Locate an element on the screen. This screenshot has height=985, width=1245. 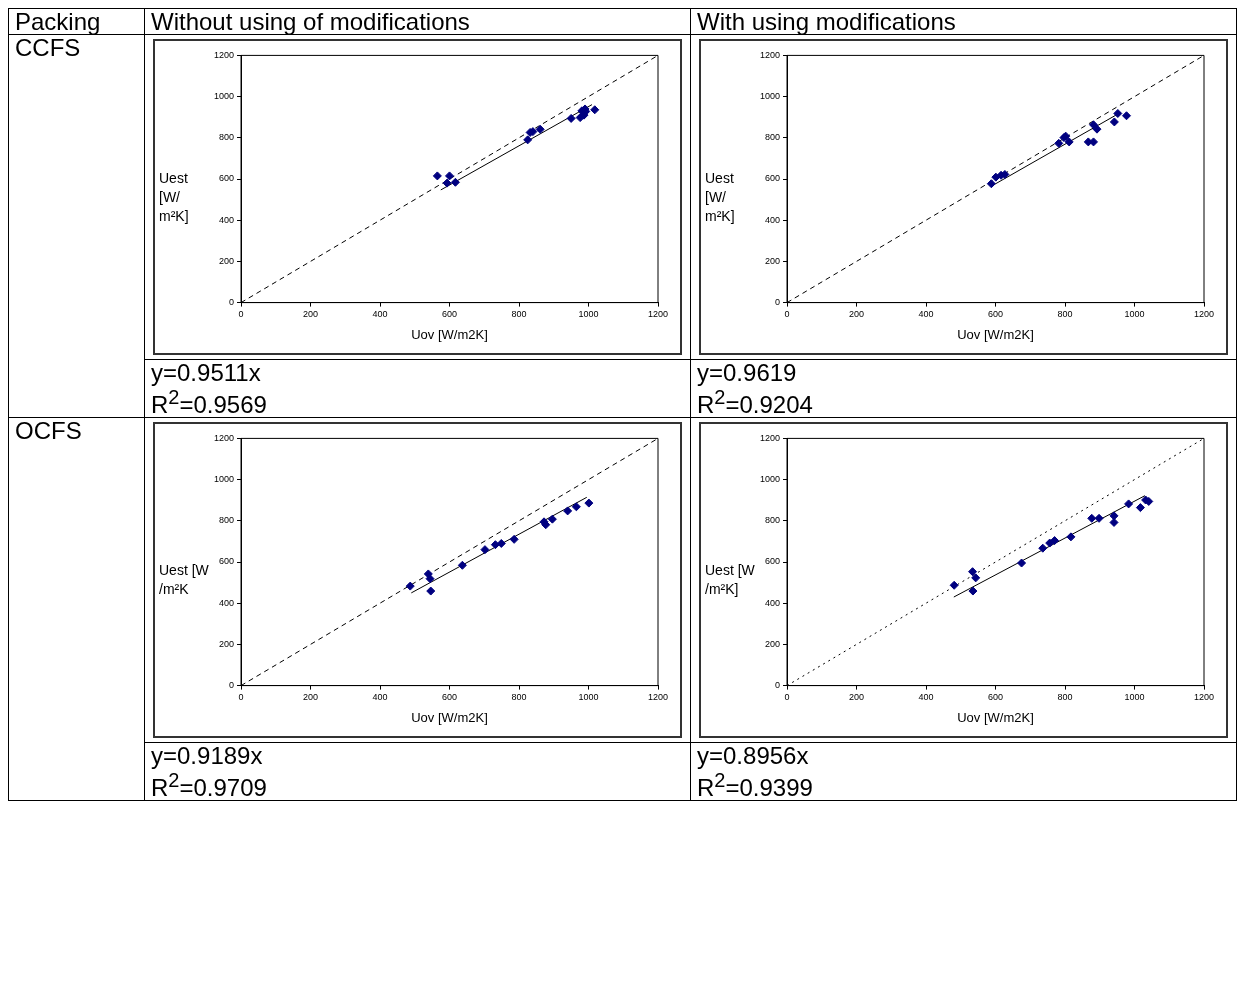
text: y=0.9619 is located at coordinates (747, 372).